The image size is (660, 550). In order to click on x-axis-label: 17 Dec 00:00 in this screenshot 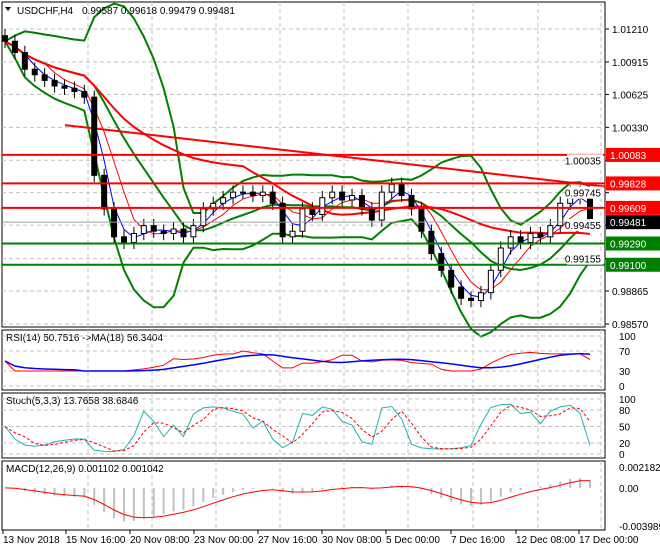, I will do `click(609, 540)`.